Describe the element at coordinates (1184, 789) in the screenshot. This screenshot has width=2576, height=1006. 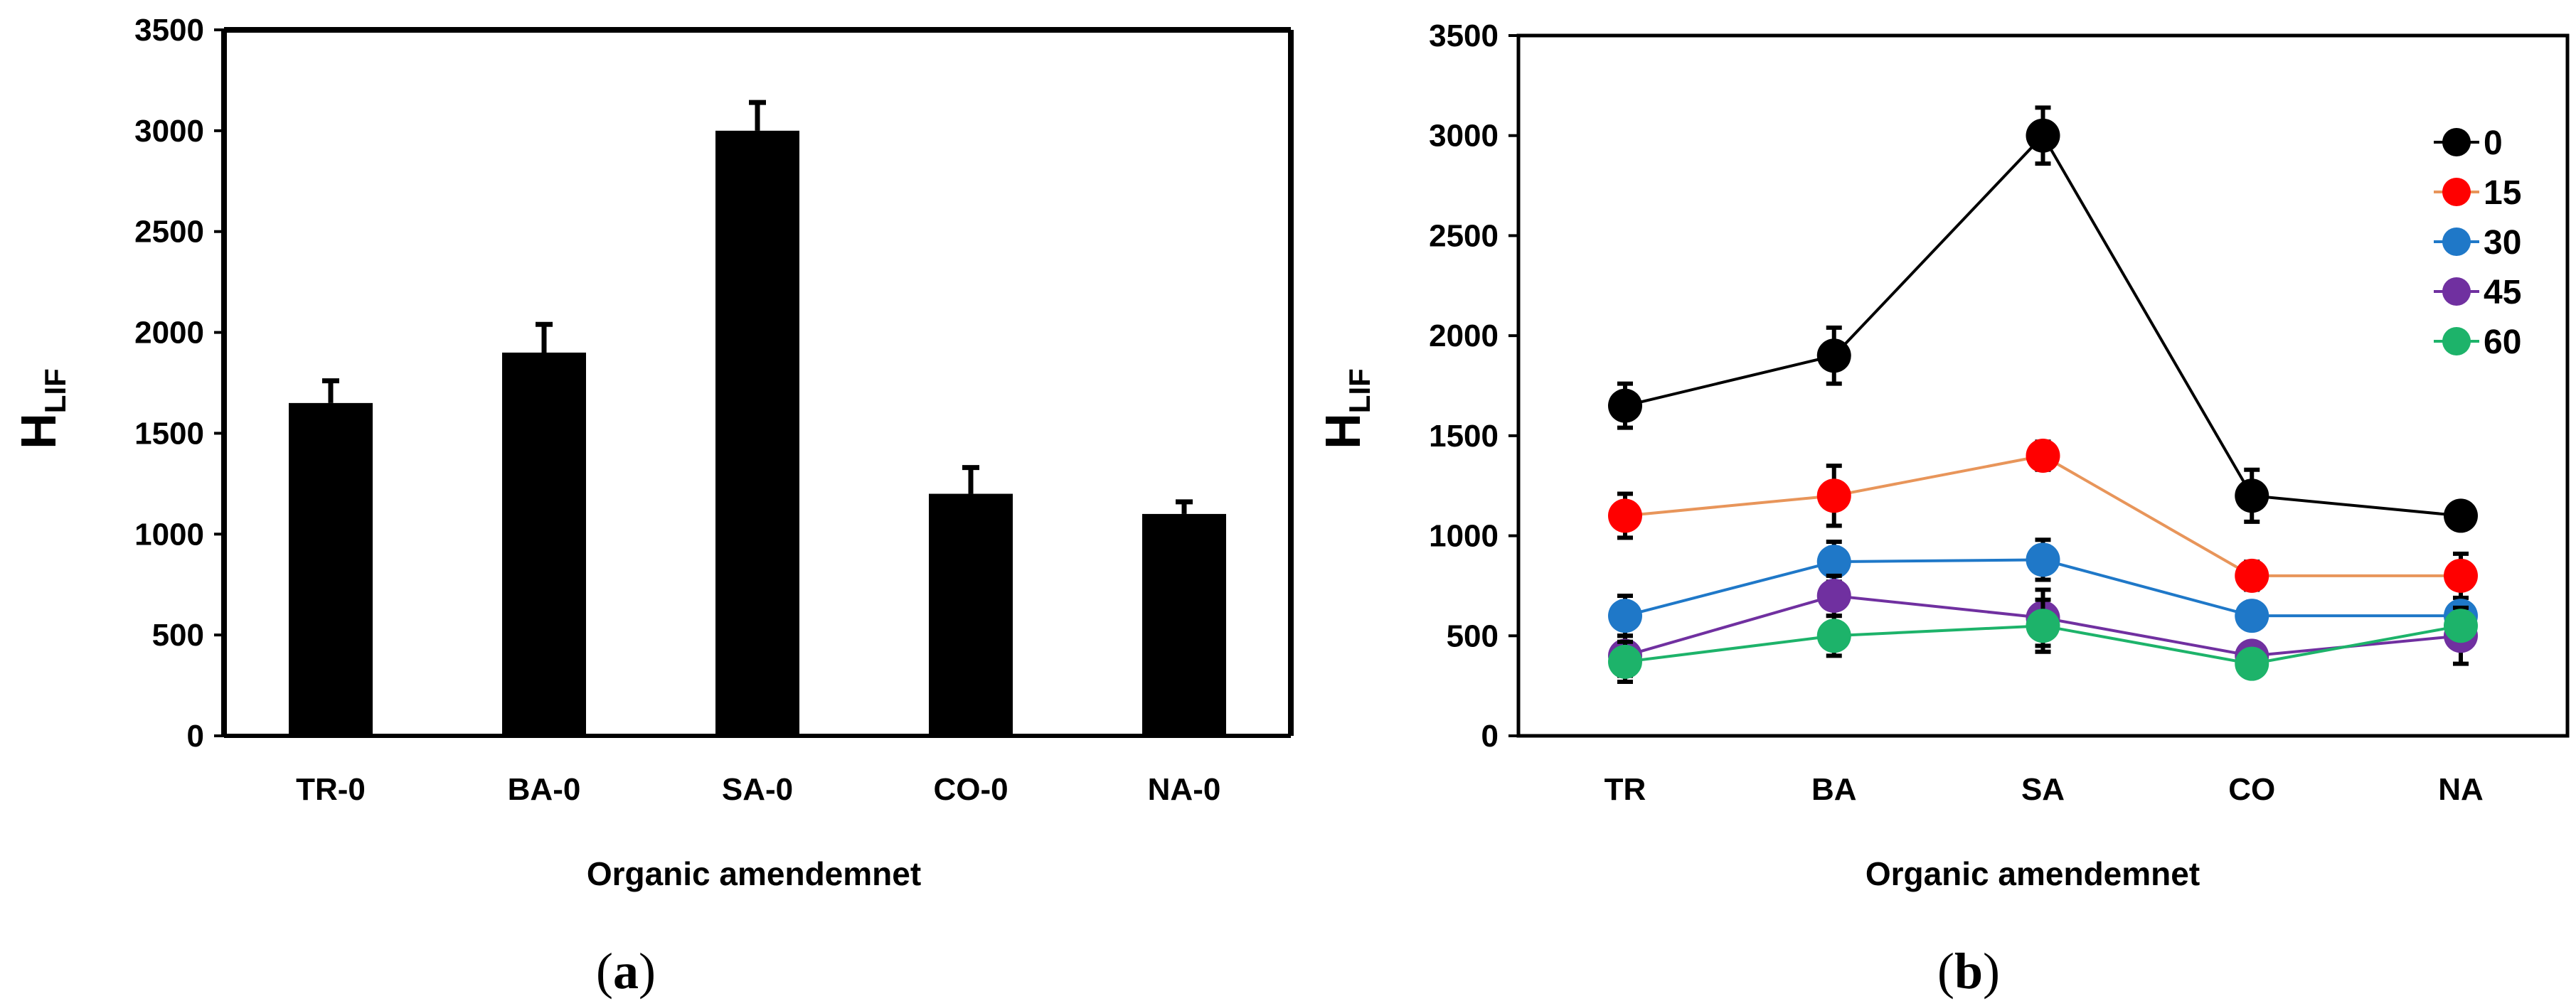
I see `x-tick-label: NA-0` at that location.